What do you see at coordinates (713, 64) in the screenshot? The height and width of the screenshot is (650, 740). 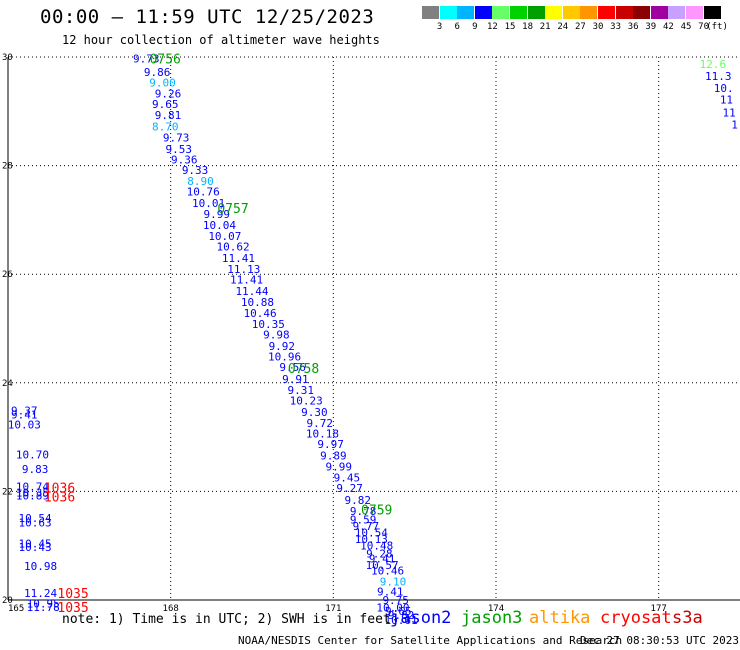 I see `swh-value-label: 12.6` at bounding box center [713, 64].